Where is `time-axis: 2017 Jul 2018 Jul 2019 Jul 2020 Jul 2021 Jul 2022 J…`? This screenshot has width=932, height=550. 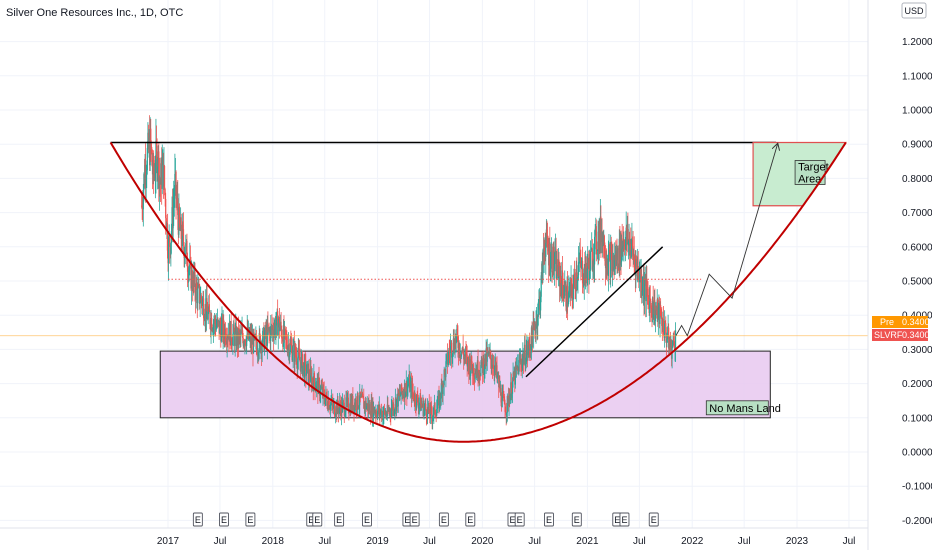 time-axis: 2017 Jul 2018 Jul 2019 Jul 2020 Jul 2021 Jul 2022 J… is located at coordinates (434, 537).